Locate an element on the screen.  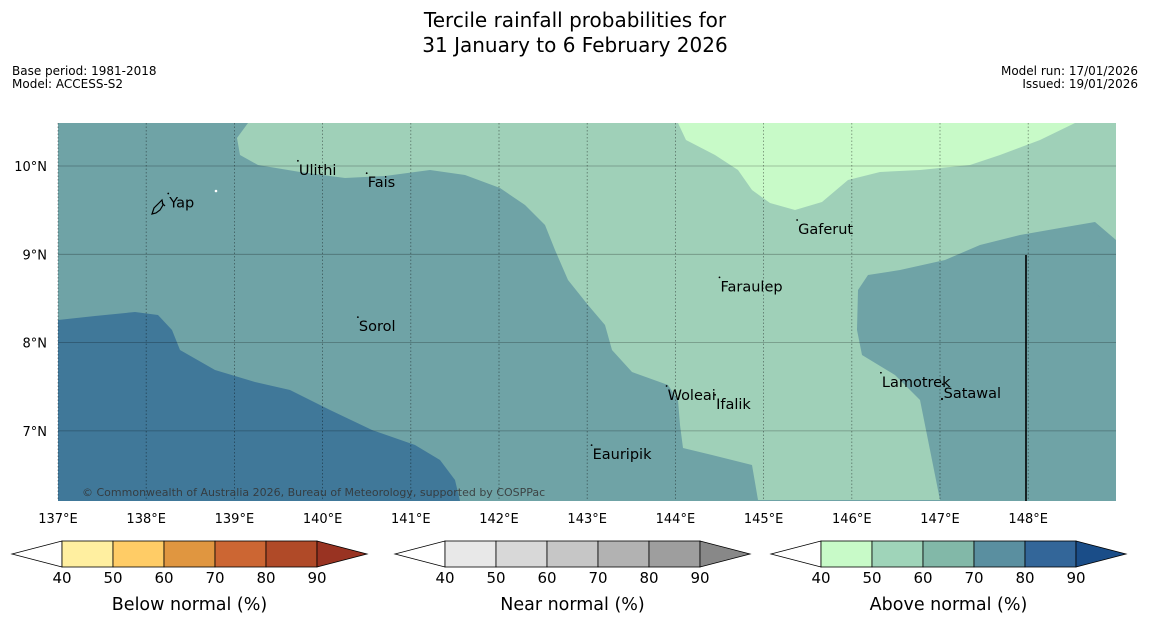
longitude-label: 138°E is located at coordinates (146, 519).